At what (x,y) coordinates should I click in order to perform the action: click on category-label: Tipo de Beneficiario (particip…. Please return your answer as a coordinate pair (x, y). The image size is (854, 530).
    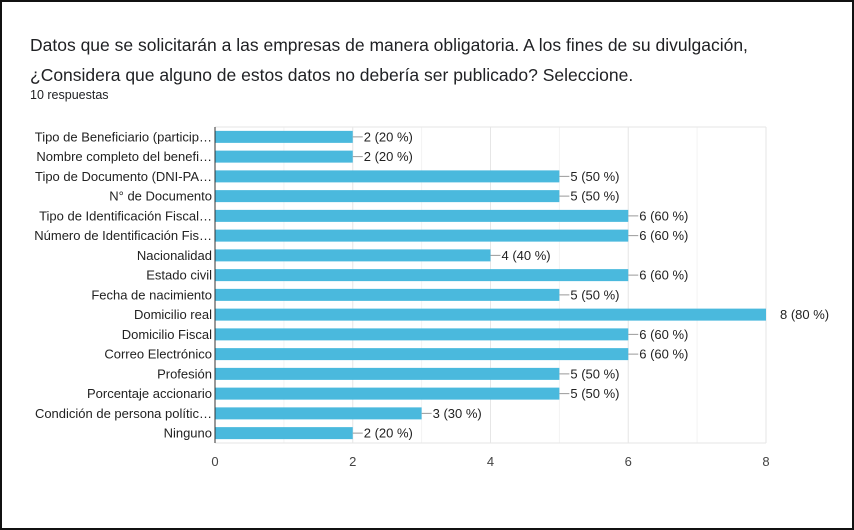
    Looking at the image, I should click on (123, 136).